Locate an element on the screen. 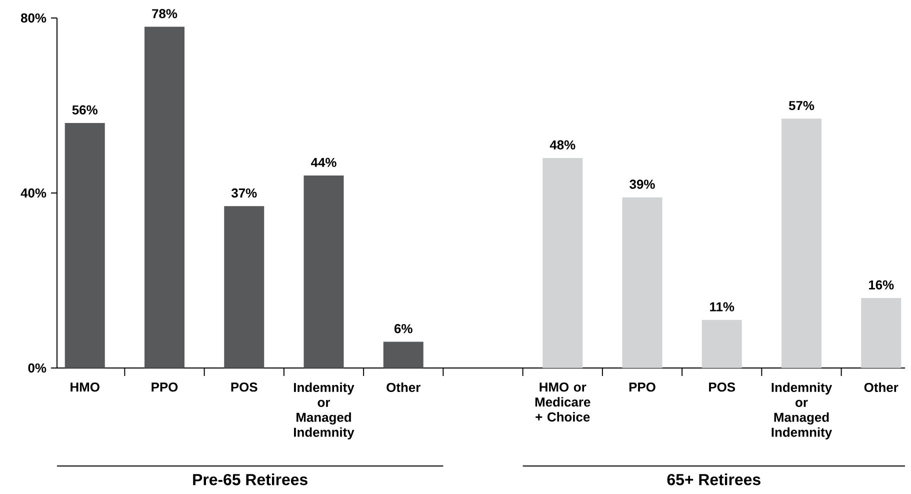  y-tick-label: 40% is located at coordinates (33, 193).